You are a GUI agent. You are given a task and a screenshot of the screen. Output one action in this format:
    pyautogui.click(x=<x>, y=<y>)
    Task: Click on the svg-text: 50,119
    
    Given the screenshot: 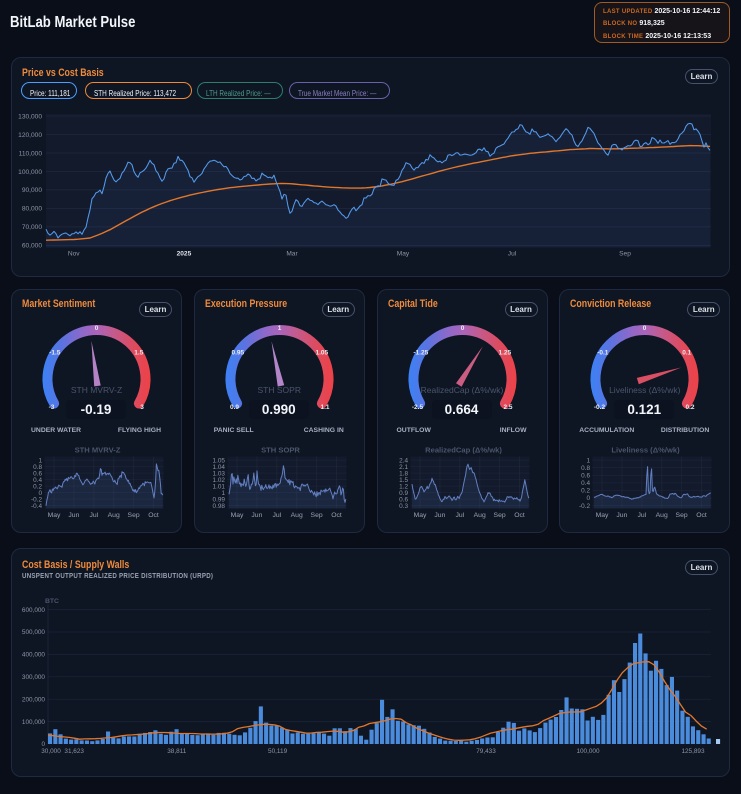 What is the action you would take?
    pyautogui.click(x=278, y=751)
    